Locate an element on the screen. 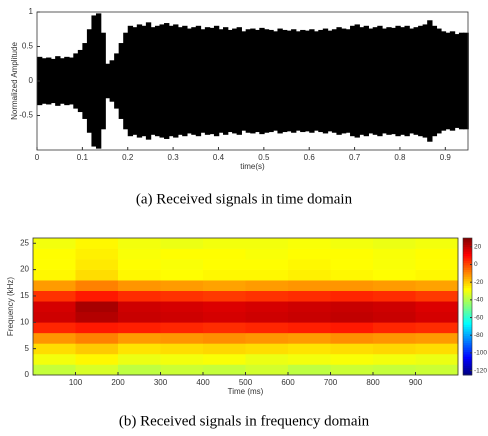 This screenshot has height=436, width=488. caption: (b) Received signals in frequency domain is located at coordinates (244, 421).